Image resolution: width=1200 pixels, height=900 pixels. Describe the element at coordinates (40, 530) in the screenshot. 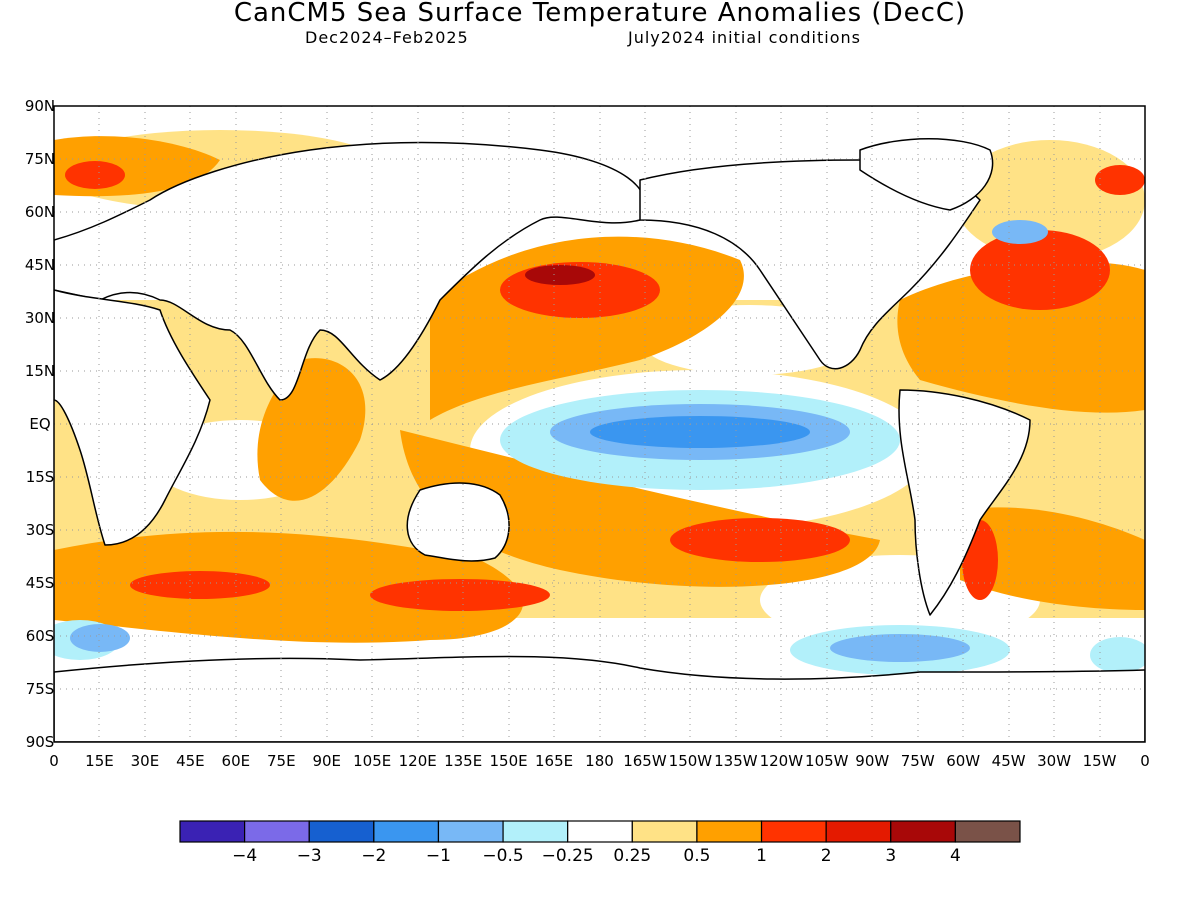

I see `lat-label: 30S` at that location.